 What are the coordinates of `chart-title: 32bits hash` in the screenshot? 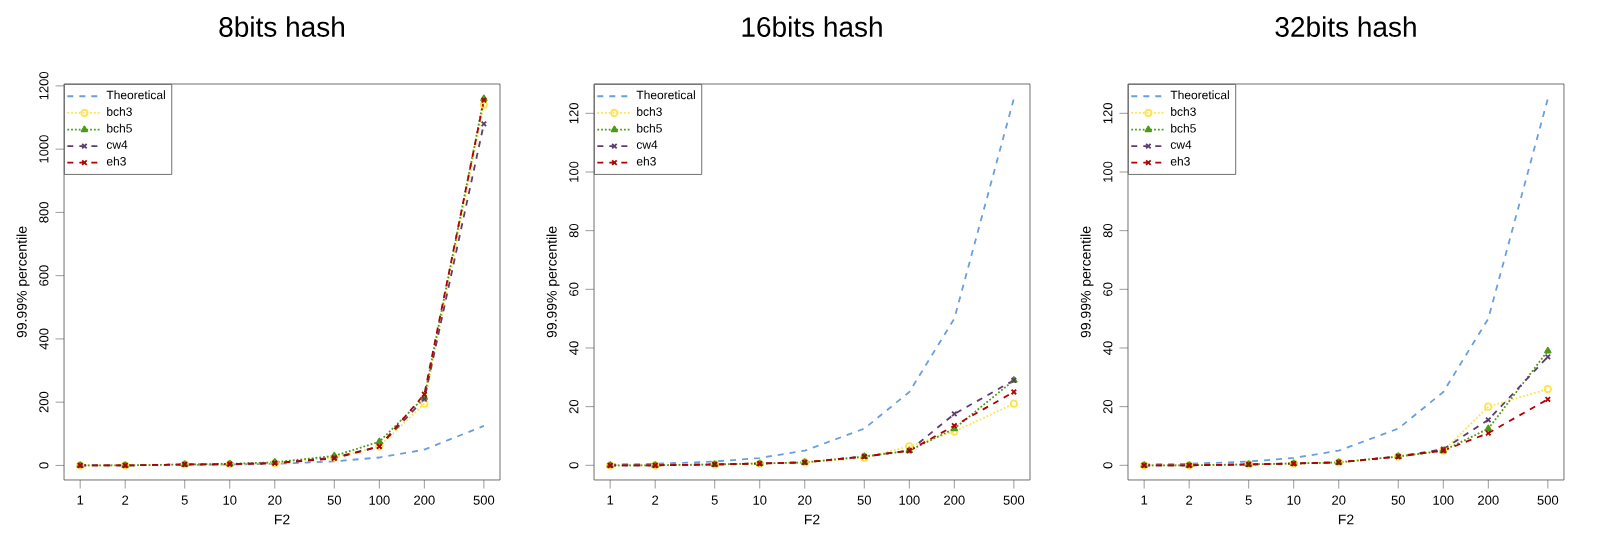 It's located at (1345, 26).